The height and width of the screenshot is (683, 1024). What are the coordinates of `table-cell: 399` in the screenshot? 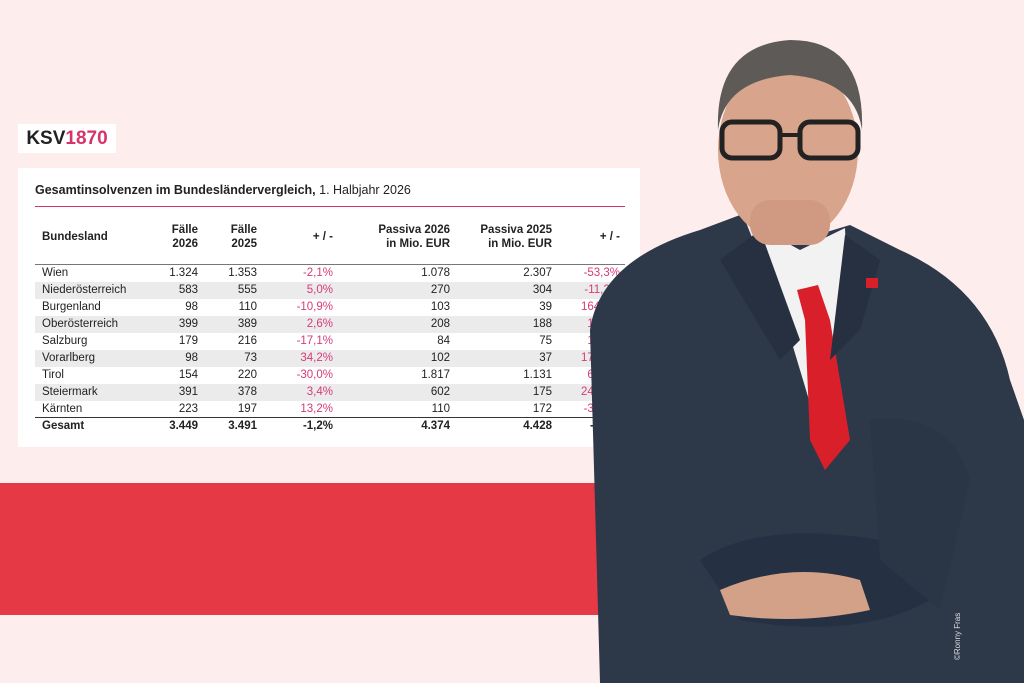 It's located at (188, 324).